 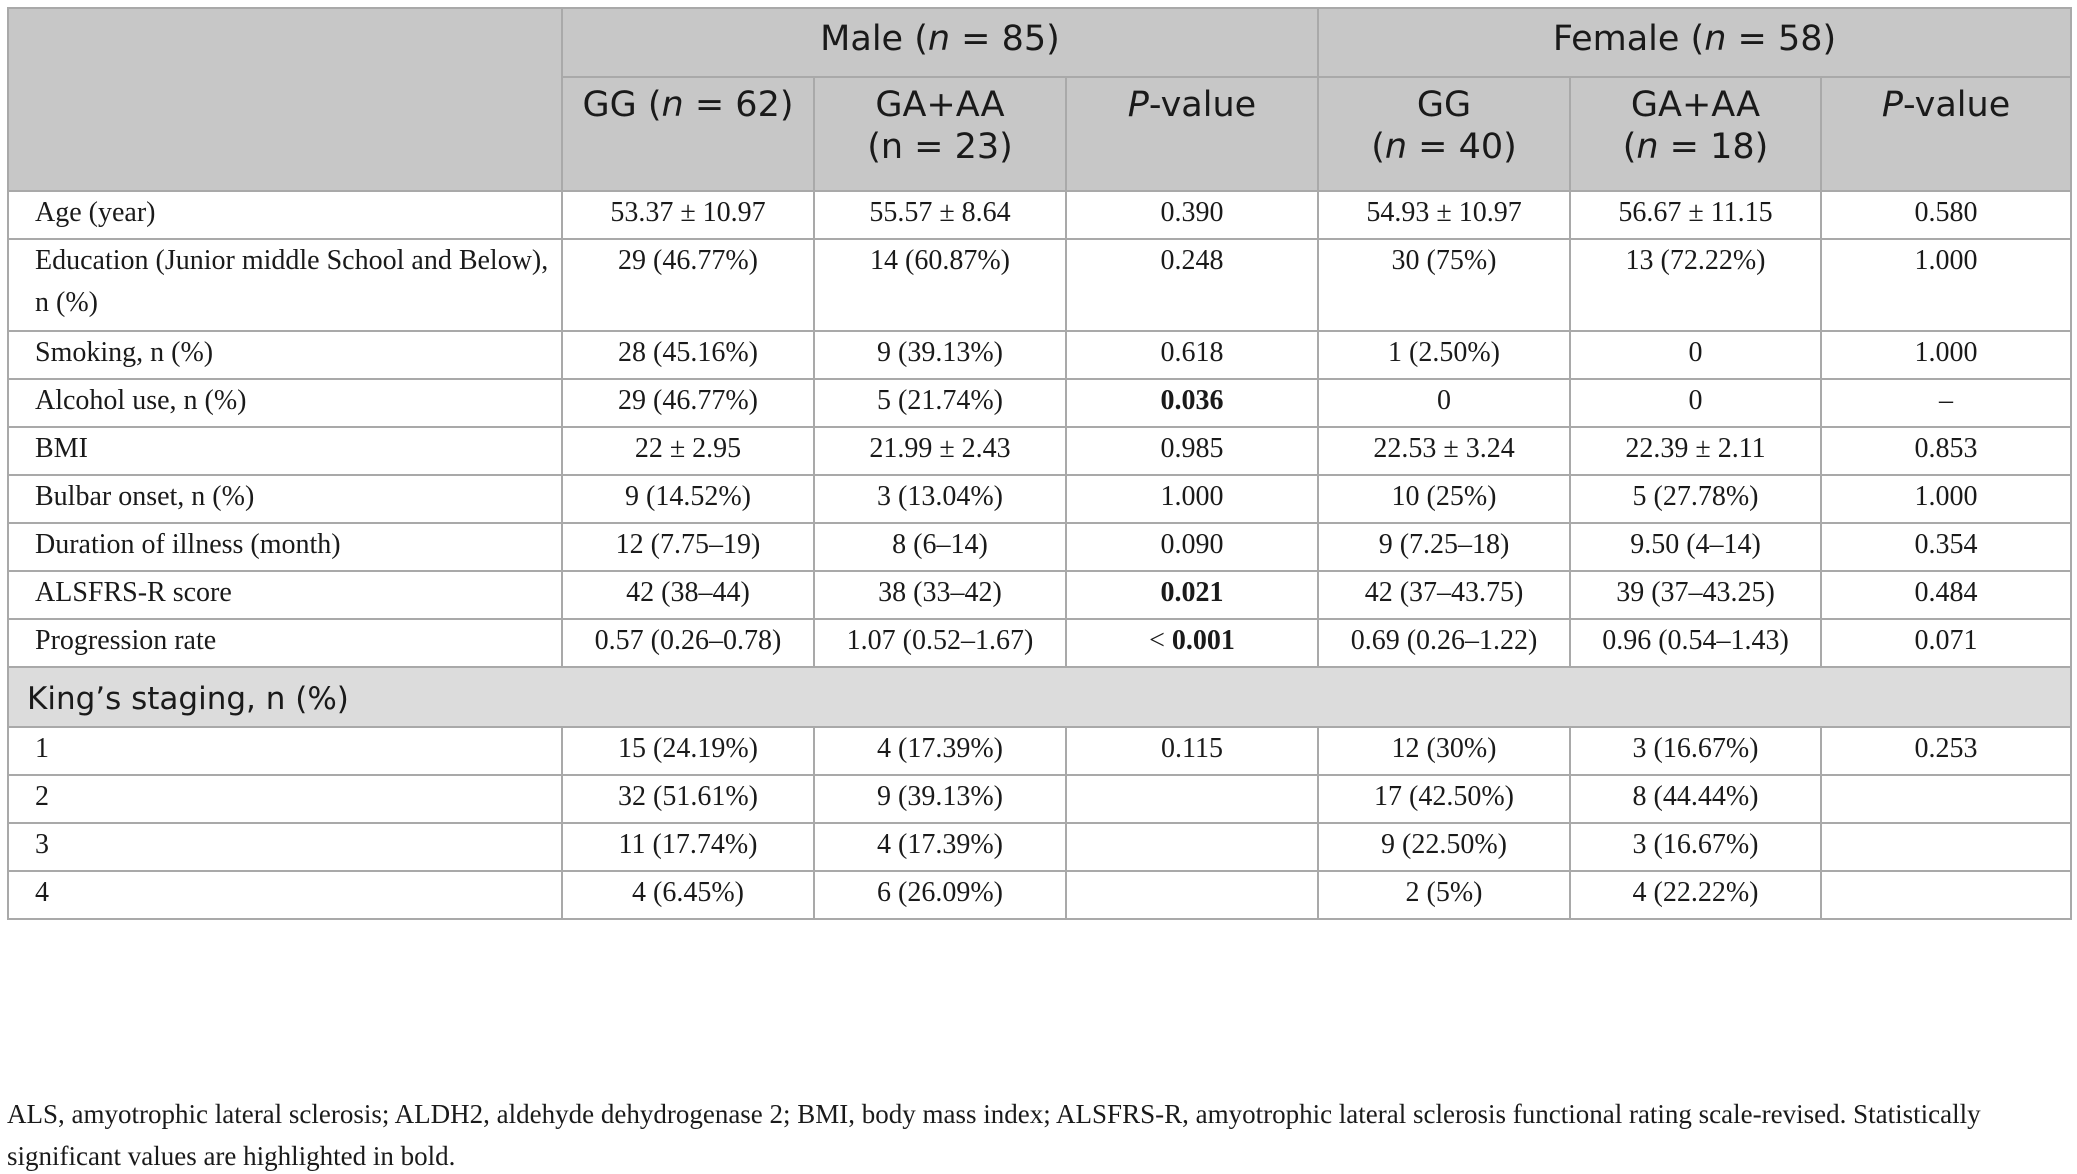 What do you see at coordinates (688, 547) in the screenshot?
I see `table-cell: 12 (7.75–19)` at bounding box center [688, 547].